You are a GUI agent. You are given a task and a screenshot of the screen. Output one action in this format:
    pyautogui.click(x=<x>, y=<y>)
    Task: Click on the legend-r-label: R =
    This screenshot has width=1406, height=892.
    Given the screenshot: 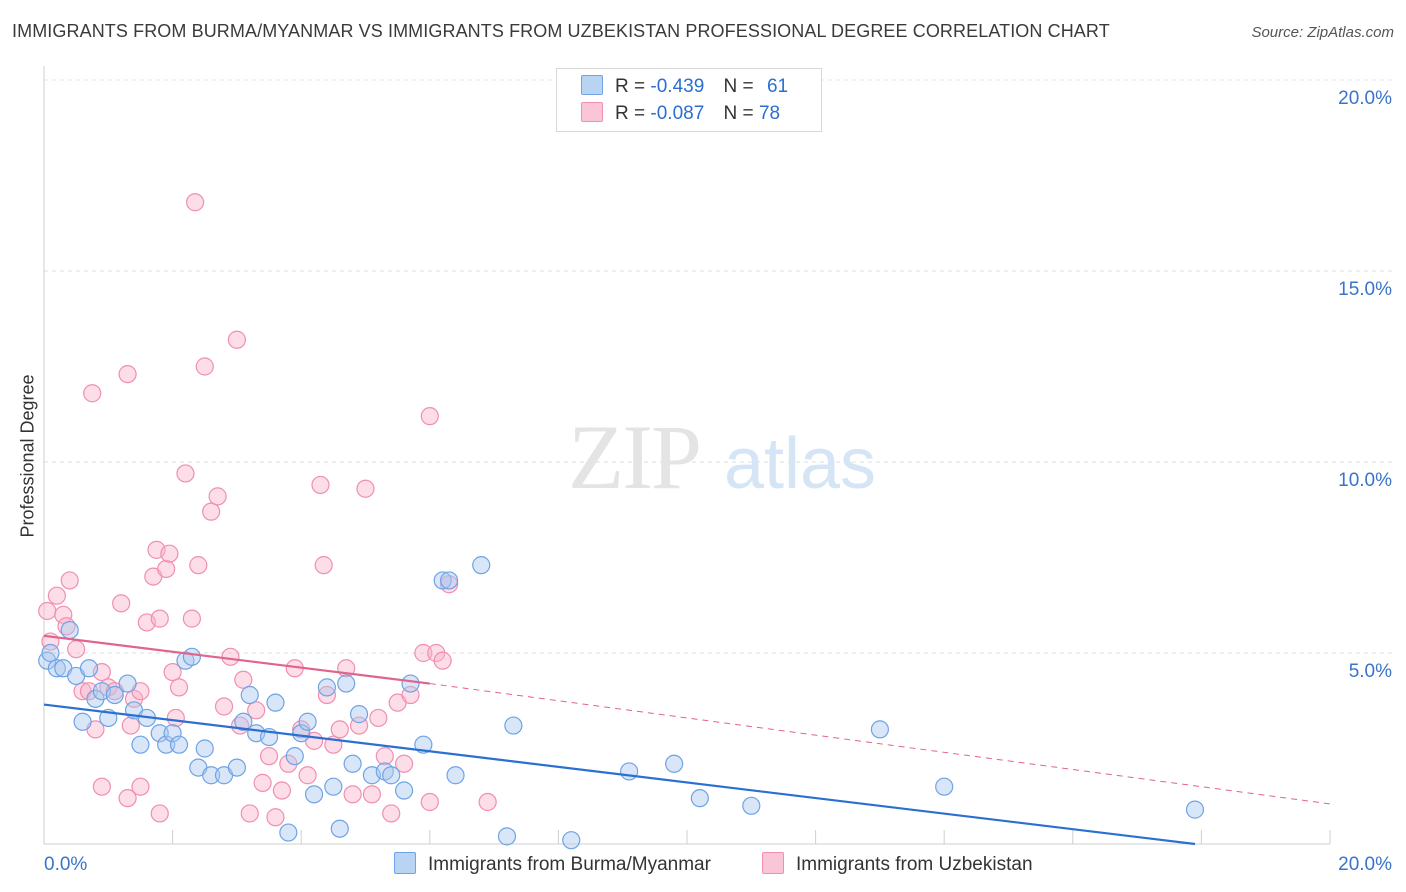 What is the action you would take?
    pyautogui.click(x=630, y=113)
    